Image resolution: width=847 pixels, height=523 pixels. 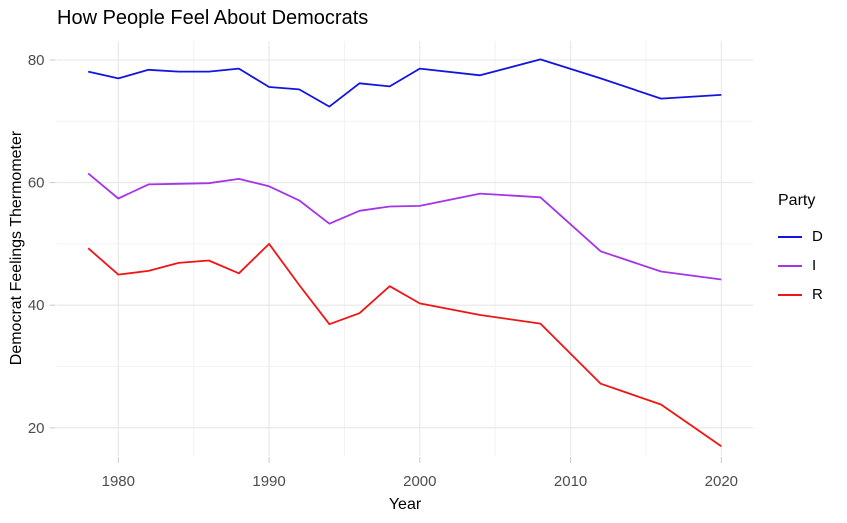 I want to click on legend-line-swatch-i, so click(x=790, y=265).